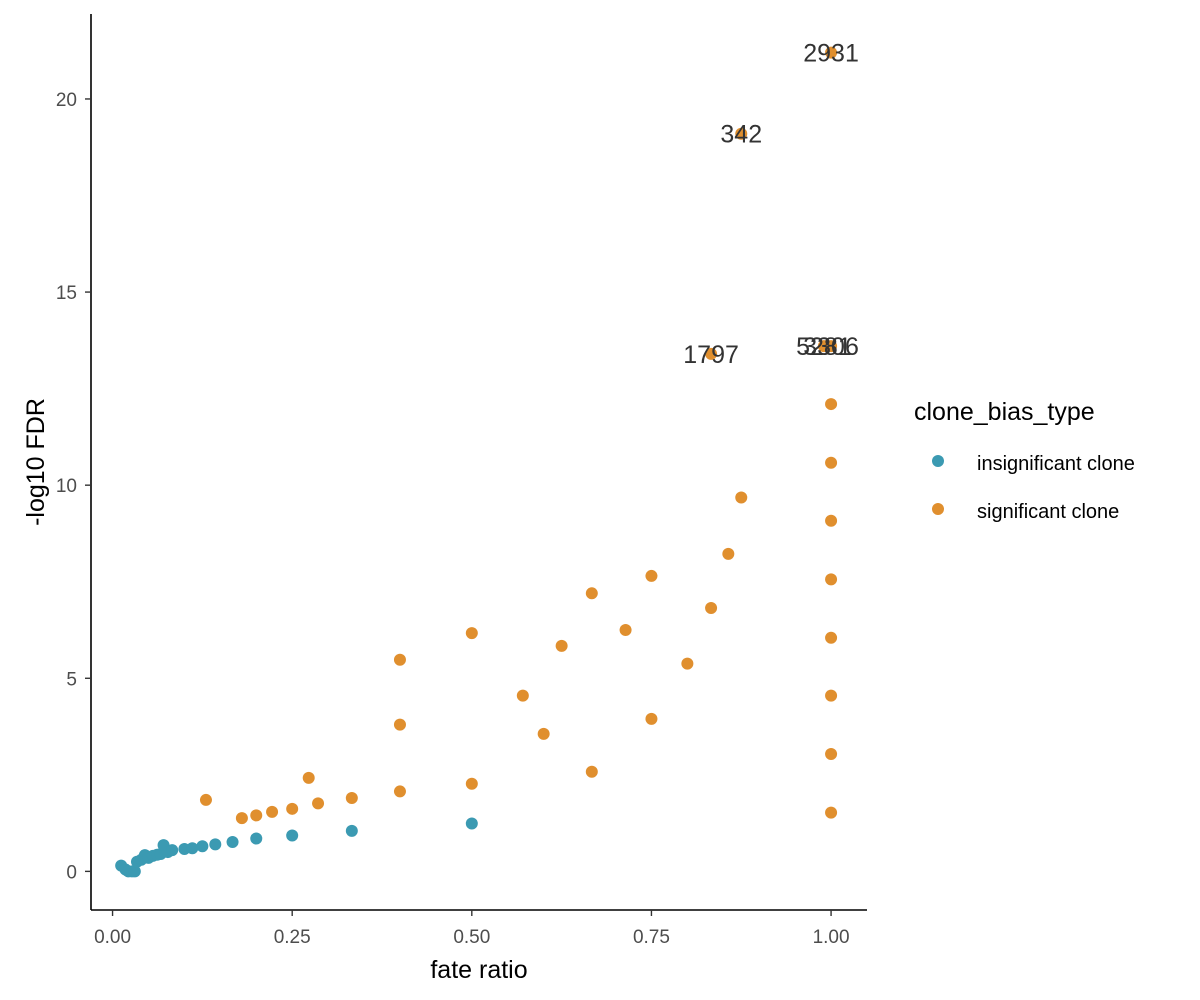 Image resolution: width=1200 pixels, height=1000 pixels. Describe the element at coordinates (292, 937) in the screenshot. I see `x-tick-label: 0.25` at that location.